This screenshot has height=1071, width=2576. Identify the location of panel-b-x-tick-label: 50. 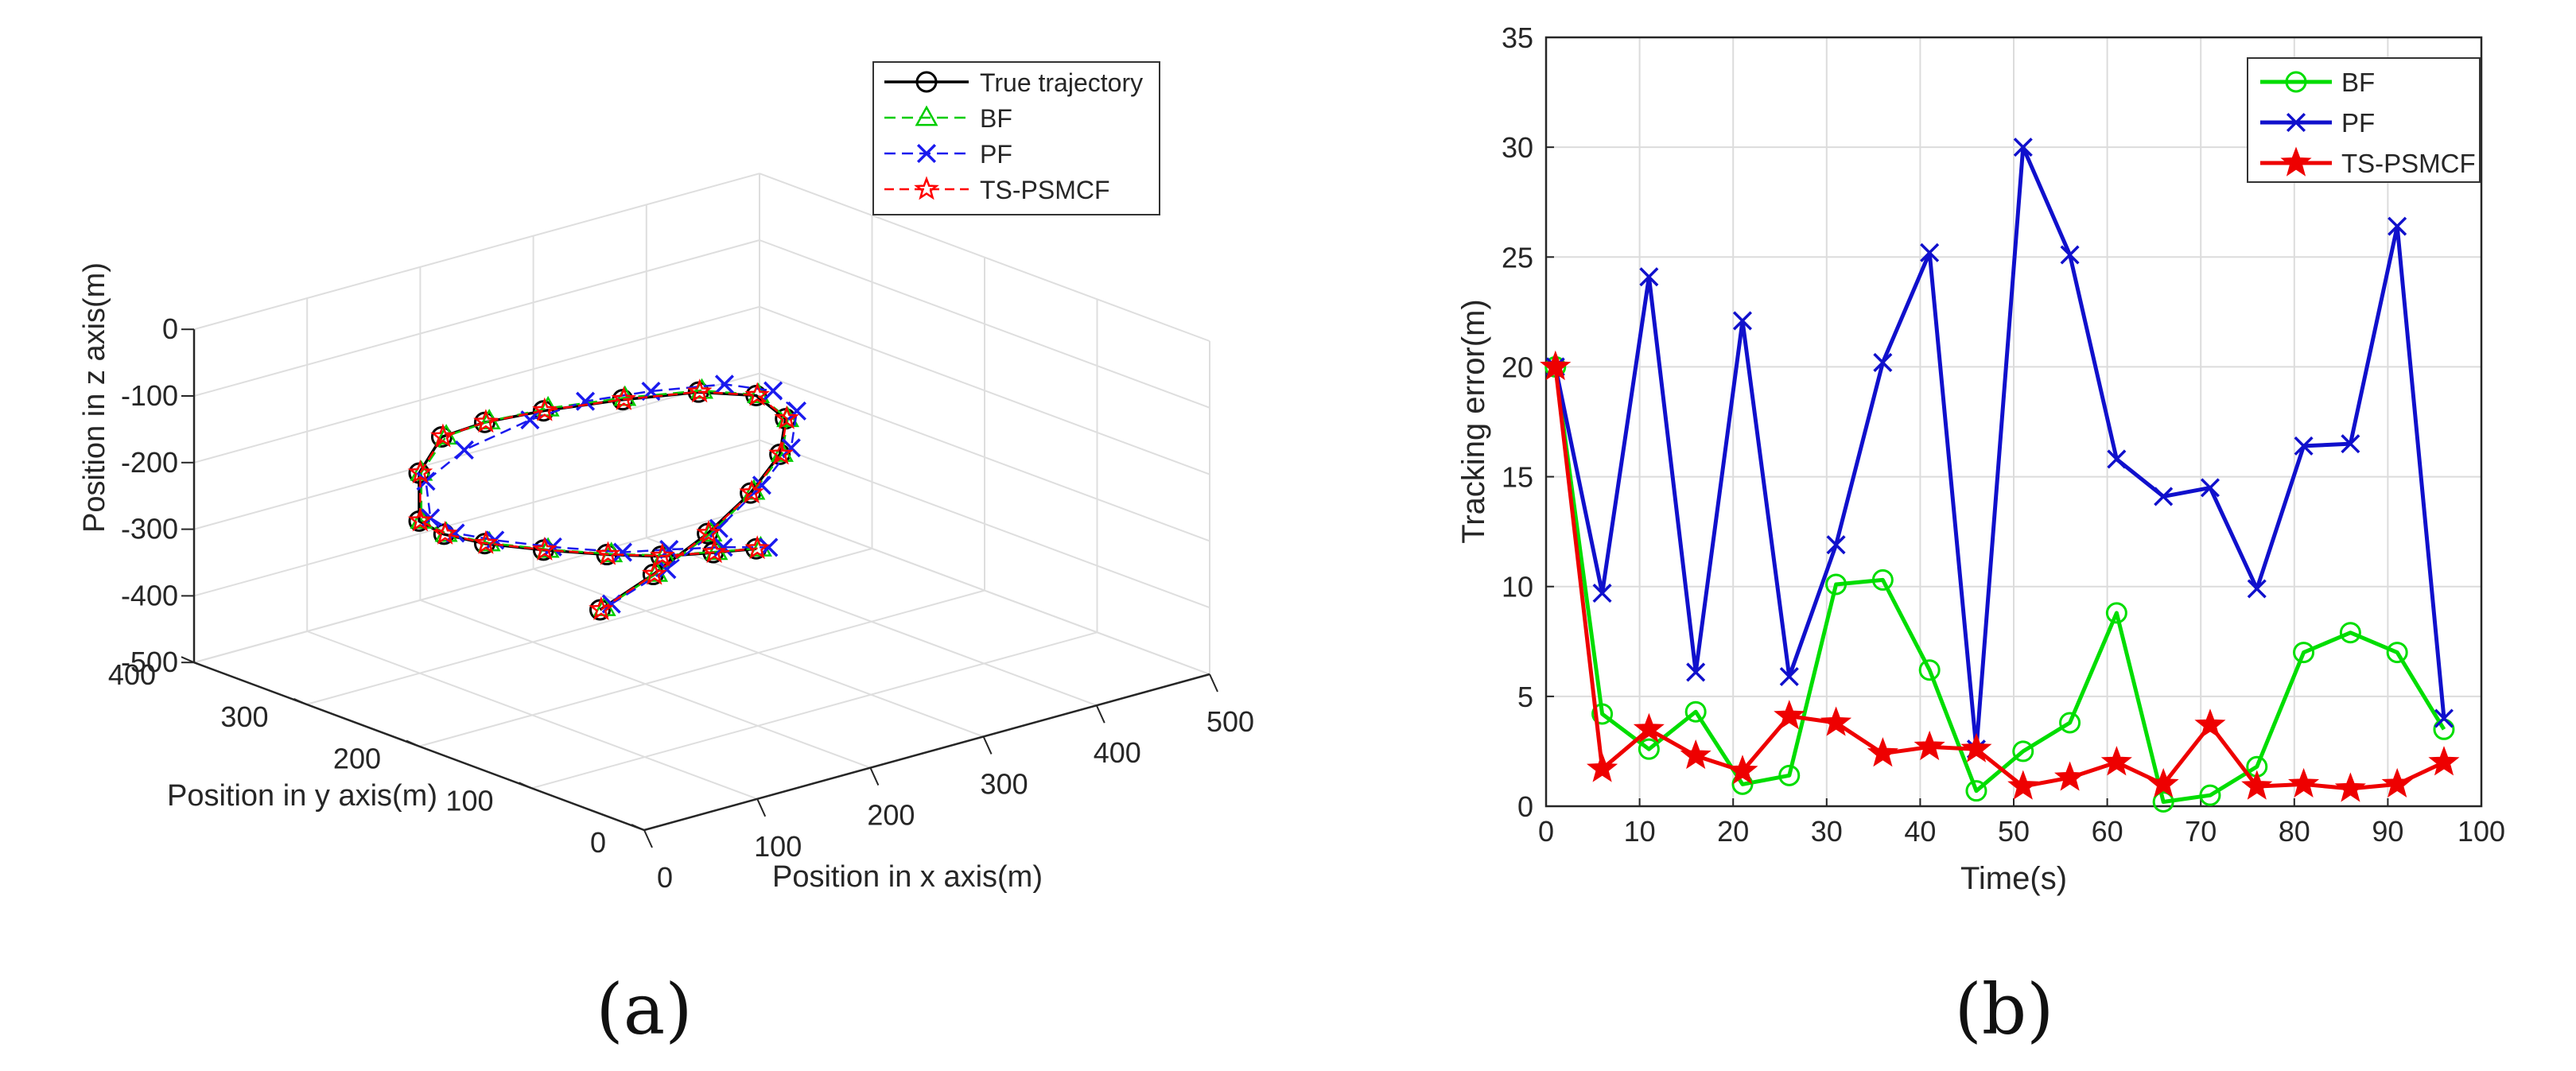
(2014, 831).